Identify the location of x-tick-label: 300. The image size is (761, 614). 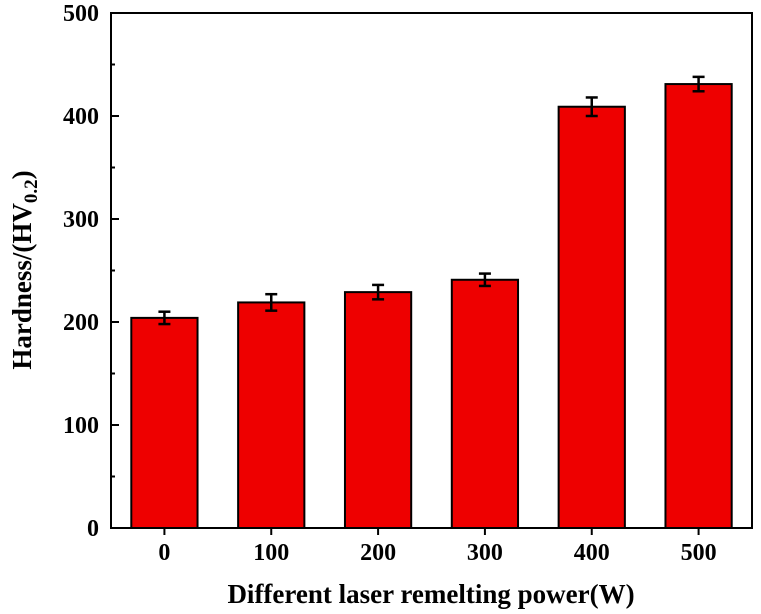
(485, 553).